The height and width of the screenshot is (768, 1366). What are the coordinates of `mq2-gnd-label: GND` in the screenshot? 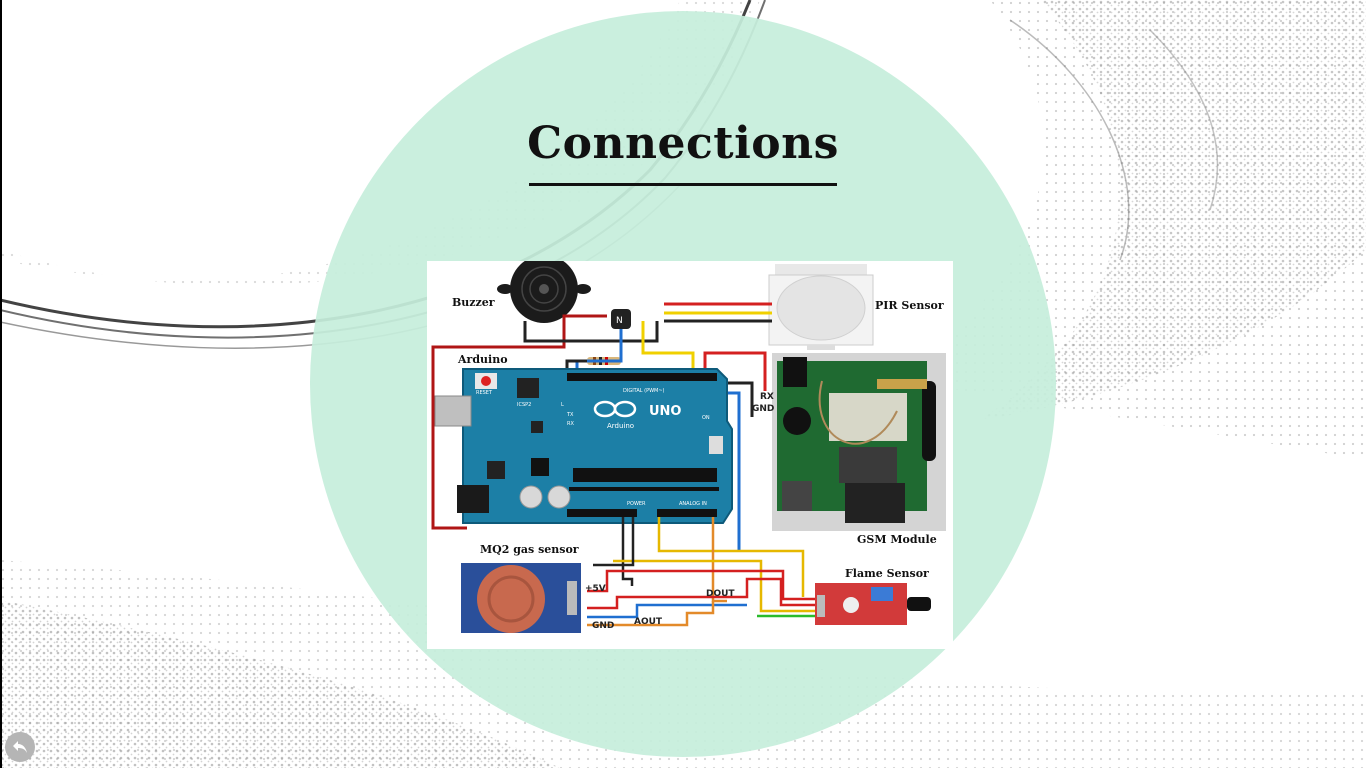 It's located at (603, 626).